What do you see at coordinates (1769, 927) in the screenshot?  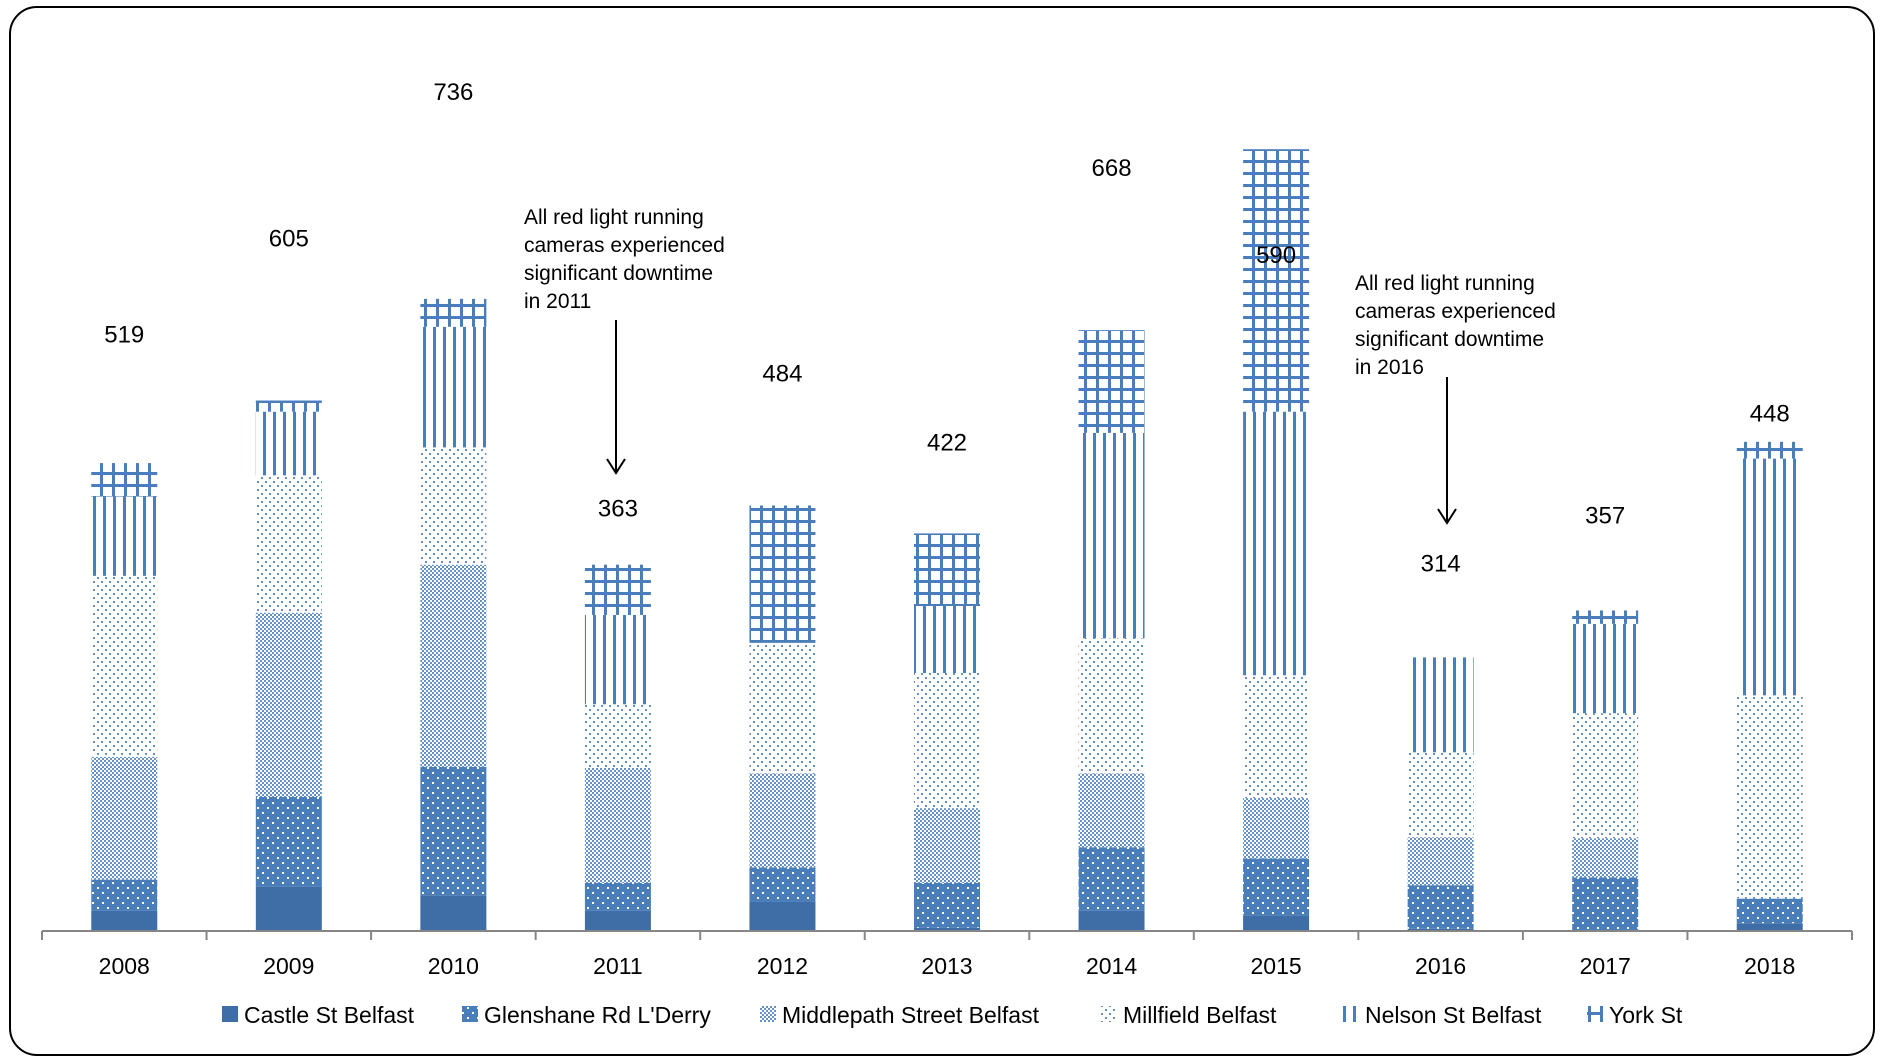 I see `bar-2018-castle-st-belfast` at bounding box center [1769, 927].